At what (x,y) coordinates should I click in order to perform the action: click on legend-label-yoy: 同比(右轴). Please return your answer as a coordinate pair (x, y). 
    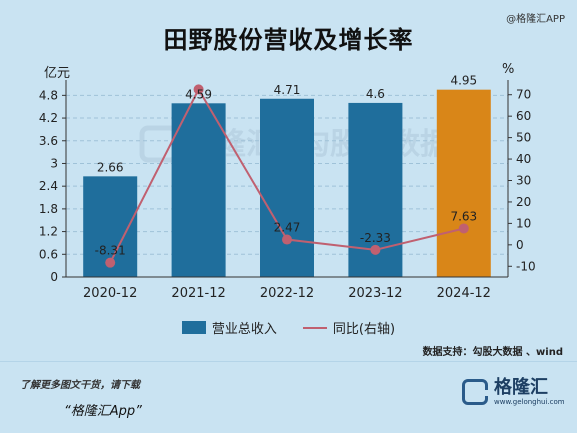
    Looking at the image, I should click on (364, 329).